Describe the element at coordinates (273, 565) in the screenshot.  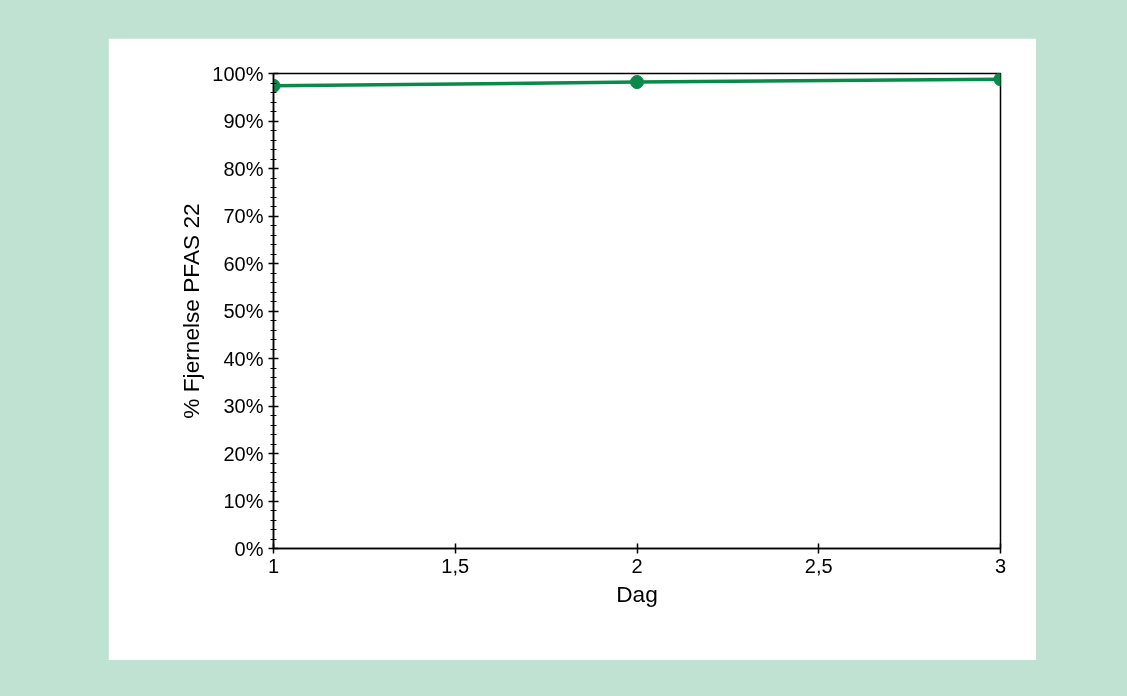
I see `x-tick-label: 1` at that location.